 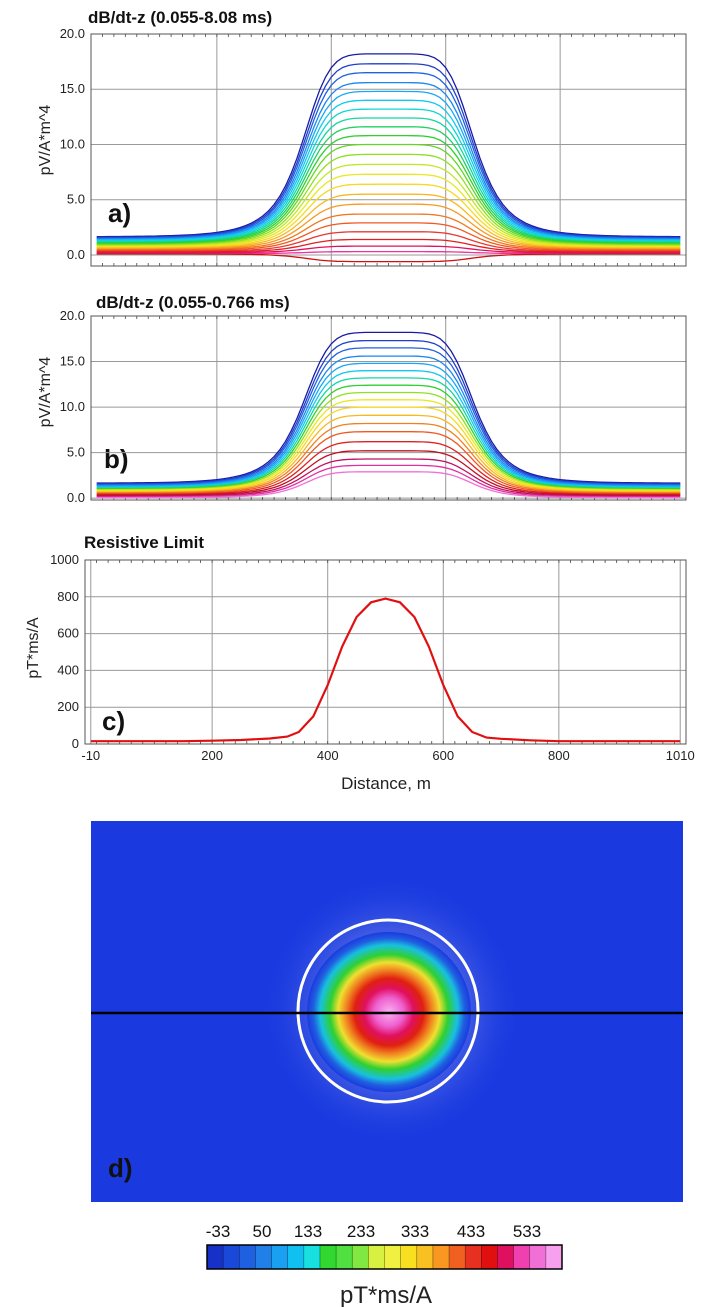 What do you see at coordinates (64, 559) in the screenshot?
I see `y-tick-label: 1000` at bounding box center [64, 559].